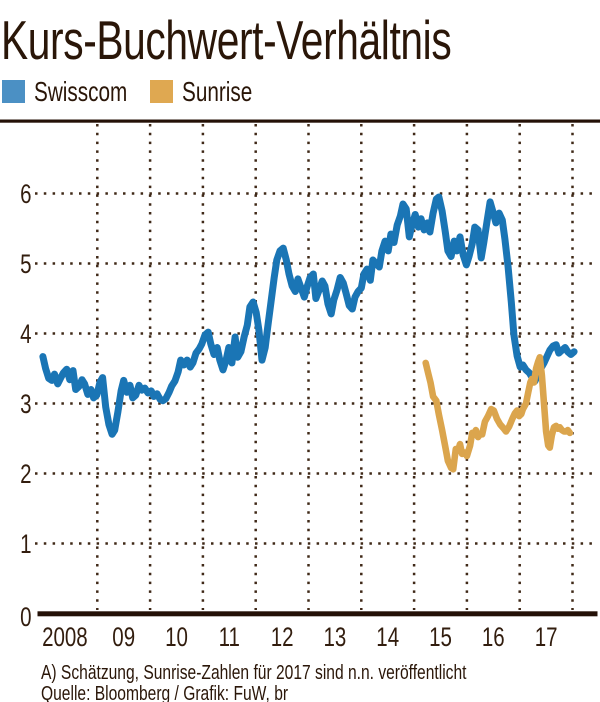  I want to click on x-tick-label: 14, so click(387, 637).